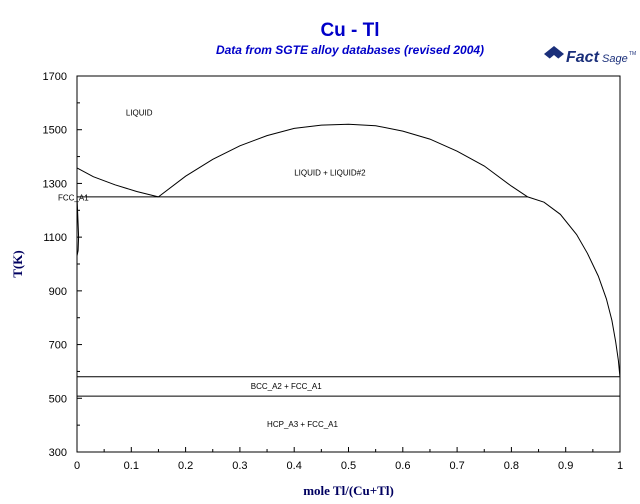  What do you see at coordinates (615, 59) in the screenshot?
I see `logo-text-sub: Sage` at bounding box center [615, 59].